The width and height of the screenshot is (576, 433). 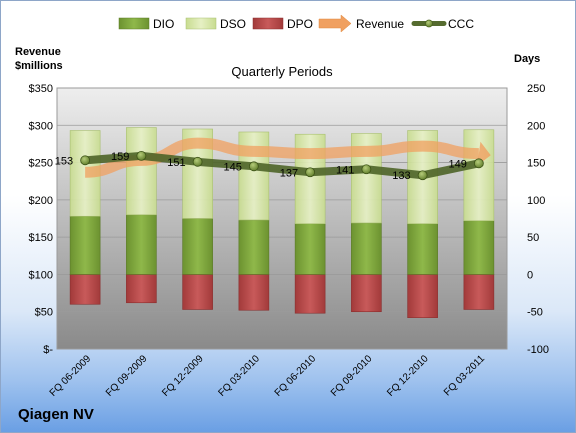 I want to click on ccc-line, so click(x=282, y=165).